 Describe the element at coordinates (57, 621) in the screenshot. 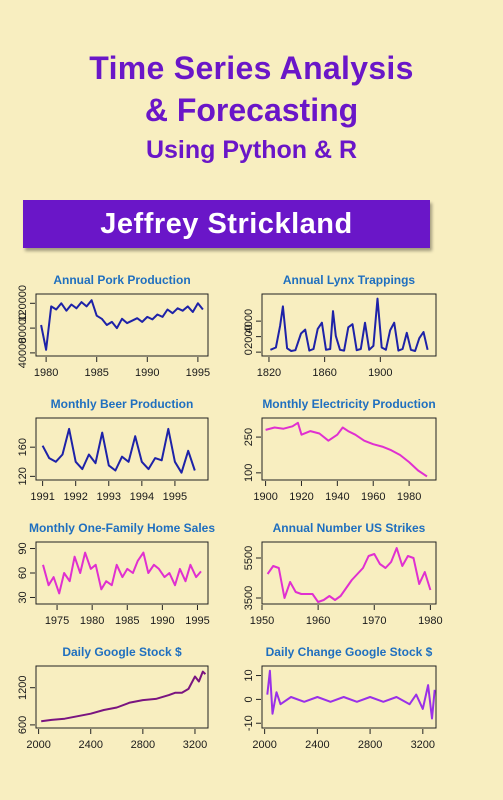

I see `x-tick-label: 1975` at that location.